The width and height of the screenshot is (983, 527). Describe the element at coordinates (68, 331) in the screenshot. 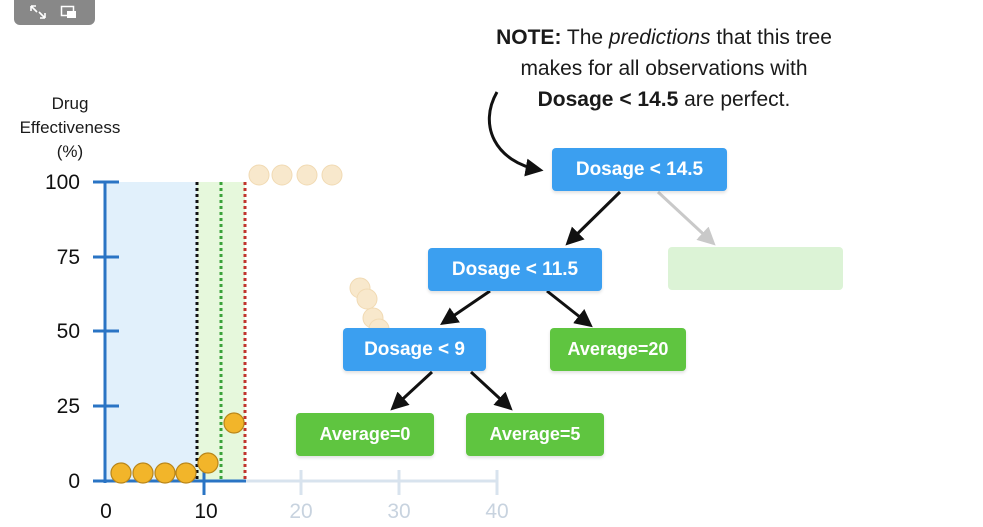

I see `y-tick-label: 50` at that location.